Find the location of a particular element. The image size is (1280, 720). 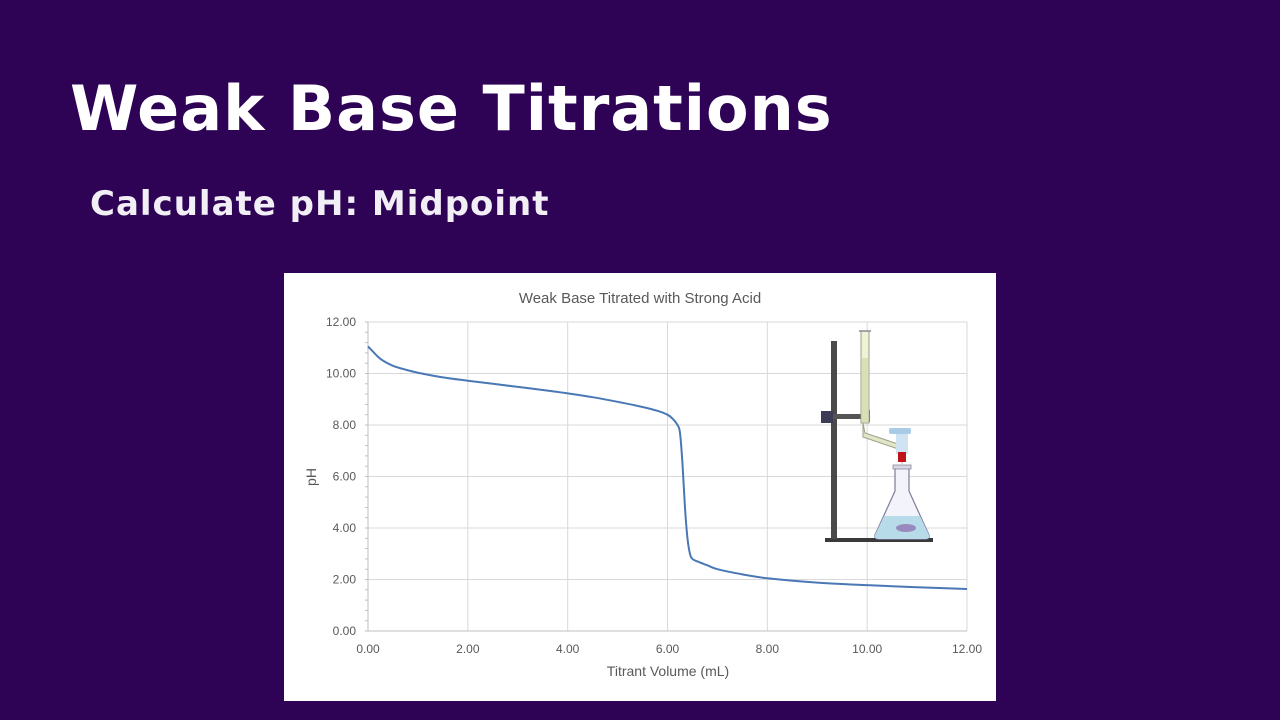

x-tick-label: 6.00 is located at coordinates (668, 649).